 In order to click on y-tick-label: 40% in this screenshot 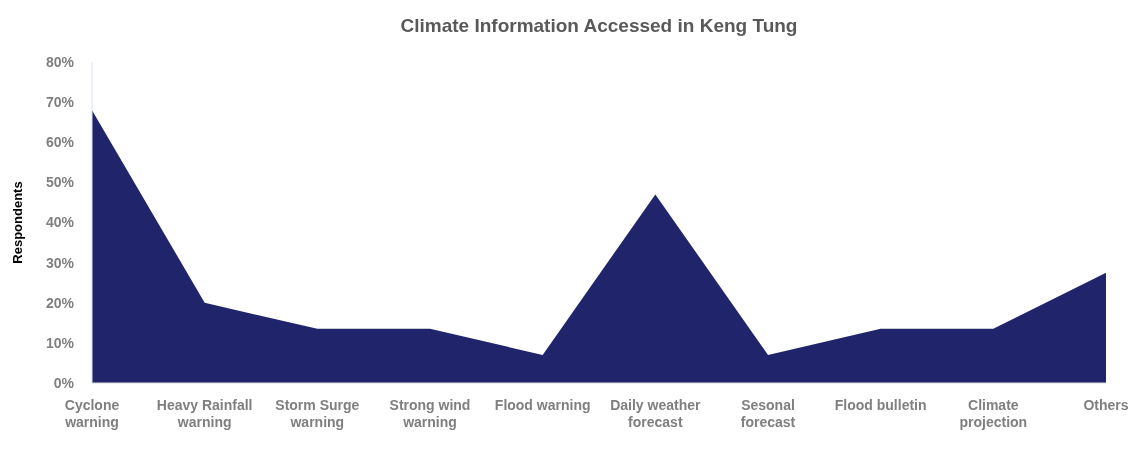, I will do `click(60, 222)`.